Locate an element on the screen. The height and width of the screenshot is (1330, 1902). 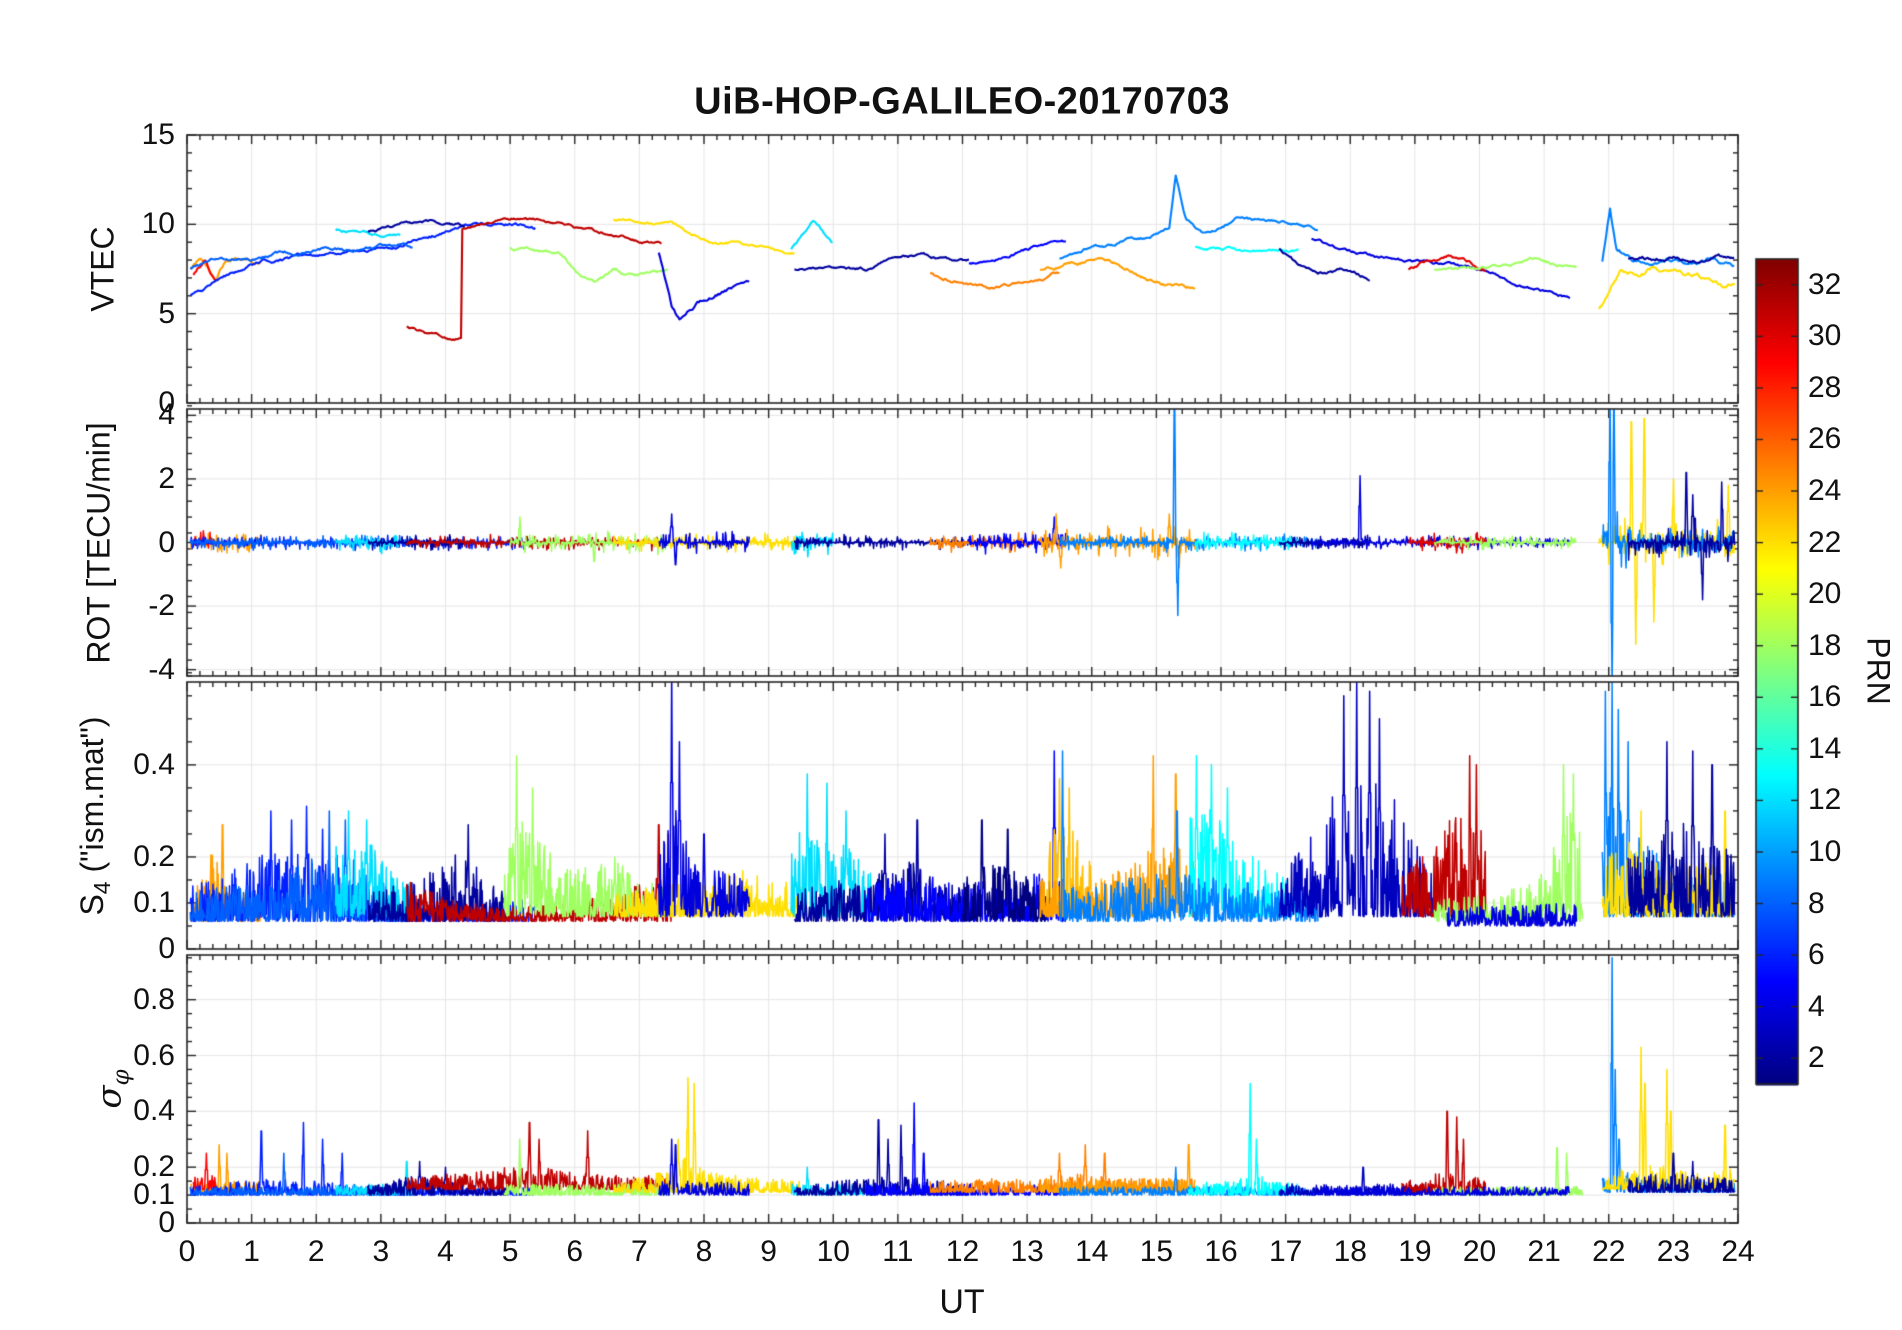
x-axis-label: UT is located at coordinates (962, 1302).